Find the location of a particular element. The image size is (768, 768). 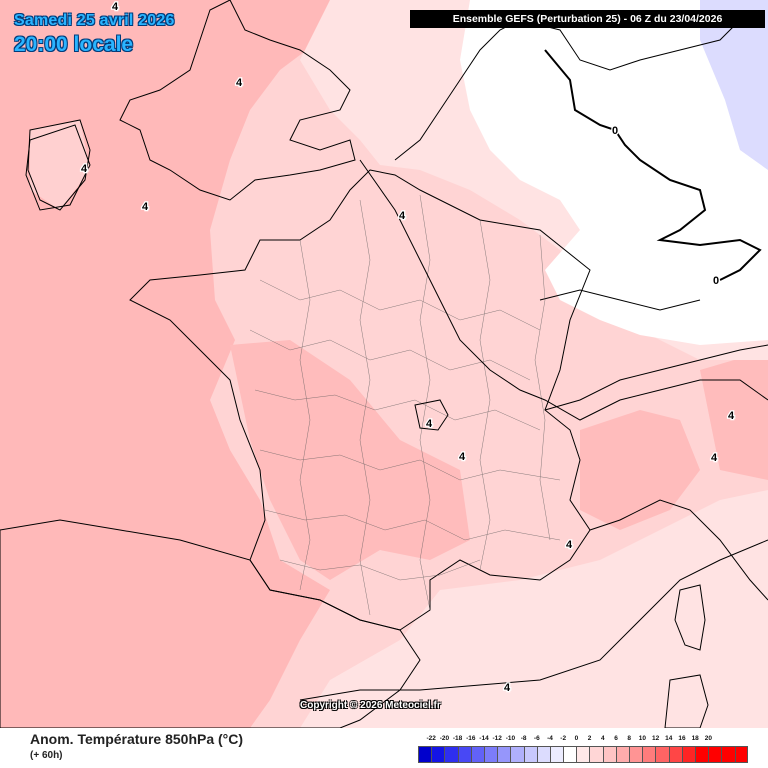

color-scale-label: 4 is located at coordinates (602, 738).